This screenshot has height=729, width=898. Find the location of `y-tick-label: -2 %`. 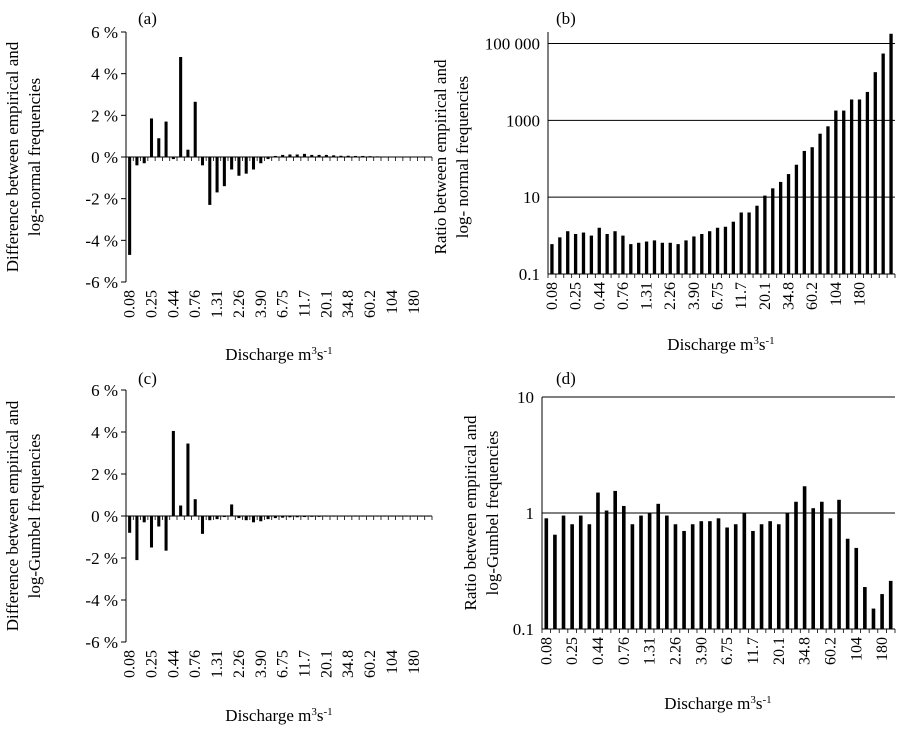

y-tick-label: -2 % is located at coordinates (101, 199).